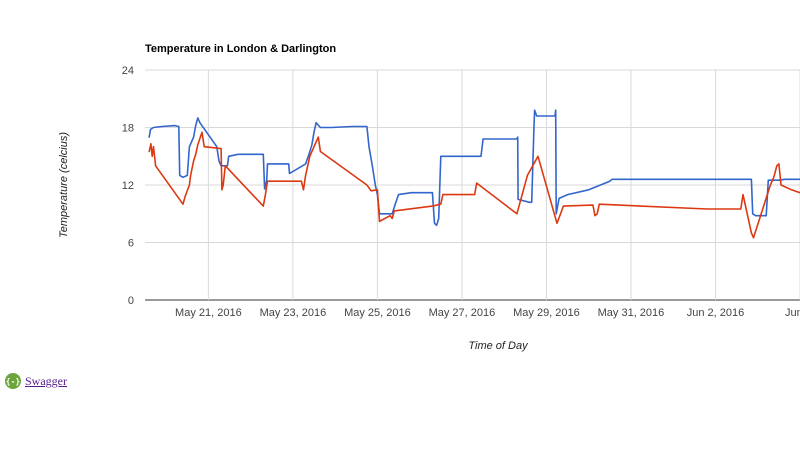  What do you see at coordinates (128, 129) in the screenshot?
I see `y-tick-label: 18` at bounding box center [128, 129].